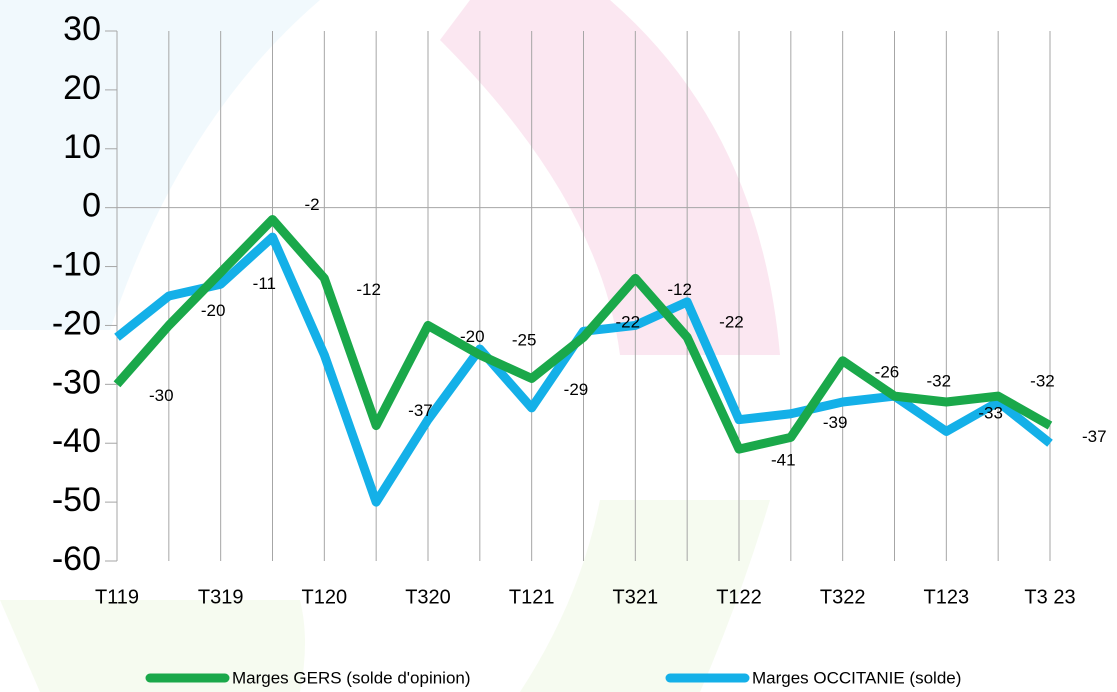  Describe the element at coordinates (82, 88) in the screenshot. I see `y-tick-label: 20` at that location.